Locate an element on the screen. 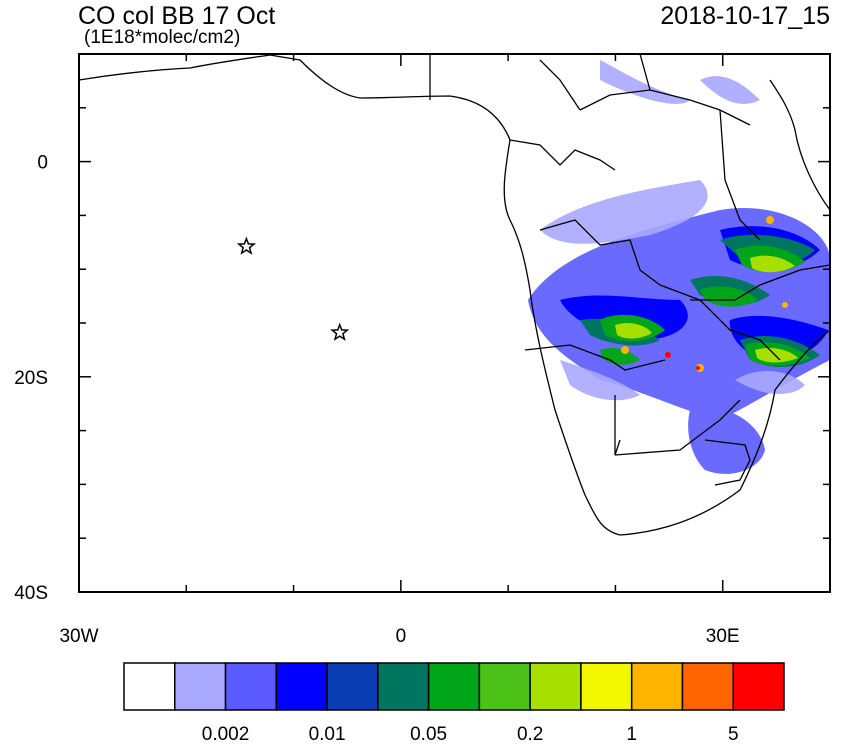  colorbar: 0.002 0.01 0.05 0.2 1 5 is located at coordinates (454, 703).